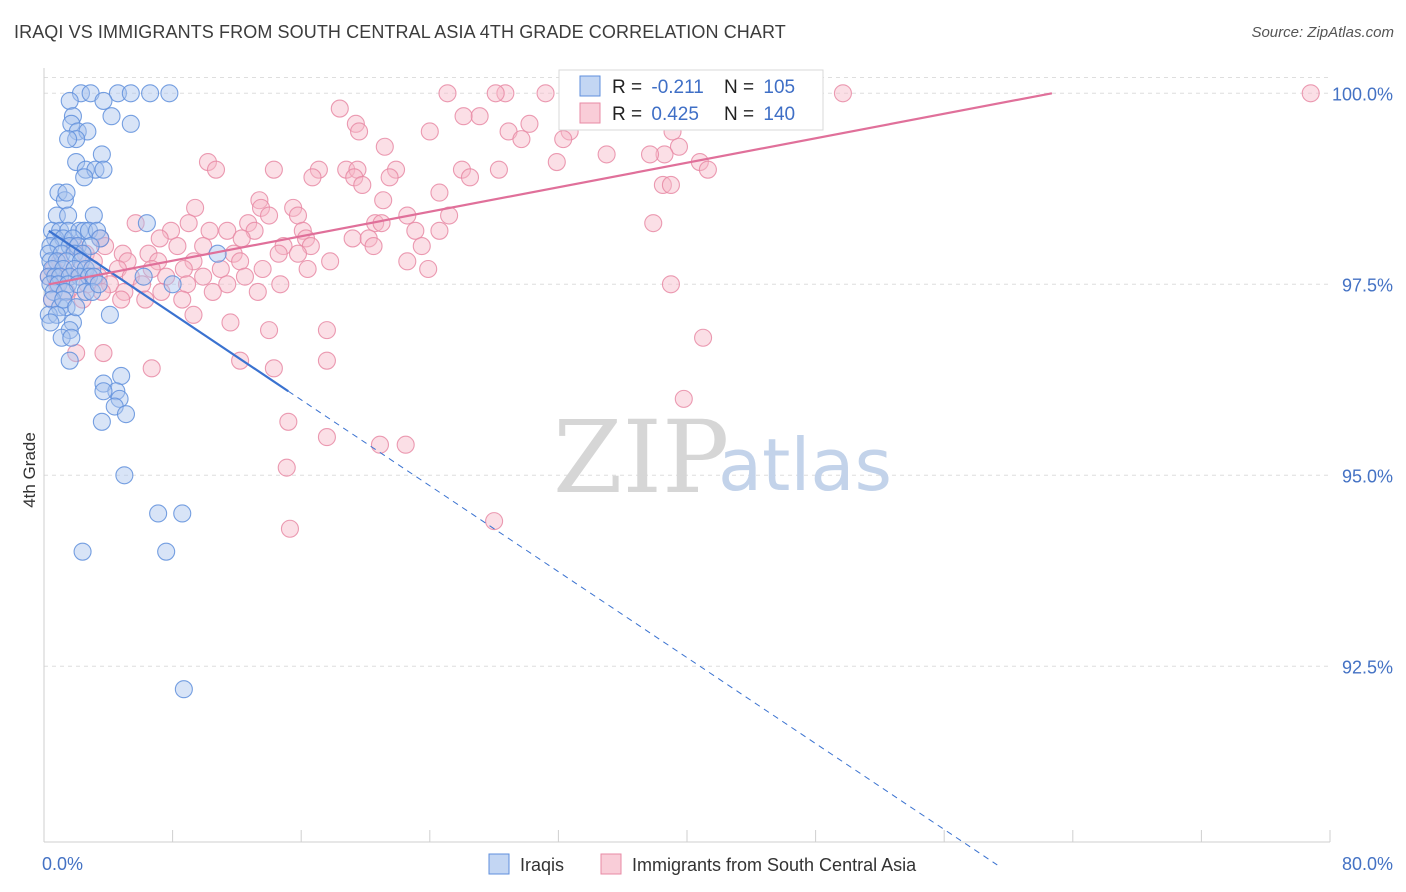 The height and width of the screenshot is (892, 1406). What do you see at coordinates (774, 865) in the screenshot?
I see `bottom-legend-sca: Immigrants from South Central Asia` at bounding box center [774, 865].